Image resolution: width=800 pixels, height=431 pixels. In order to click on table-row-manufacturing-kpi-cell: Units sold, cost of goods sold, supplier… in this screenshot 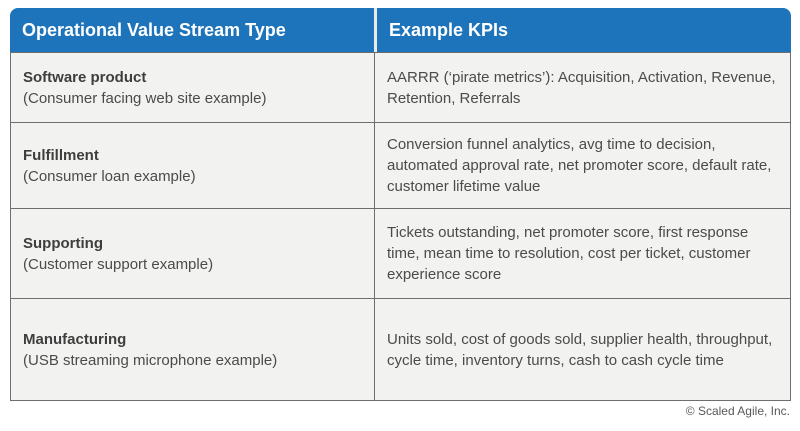, I will do `click(582, 349)`.